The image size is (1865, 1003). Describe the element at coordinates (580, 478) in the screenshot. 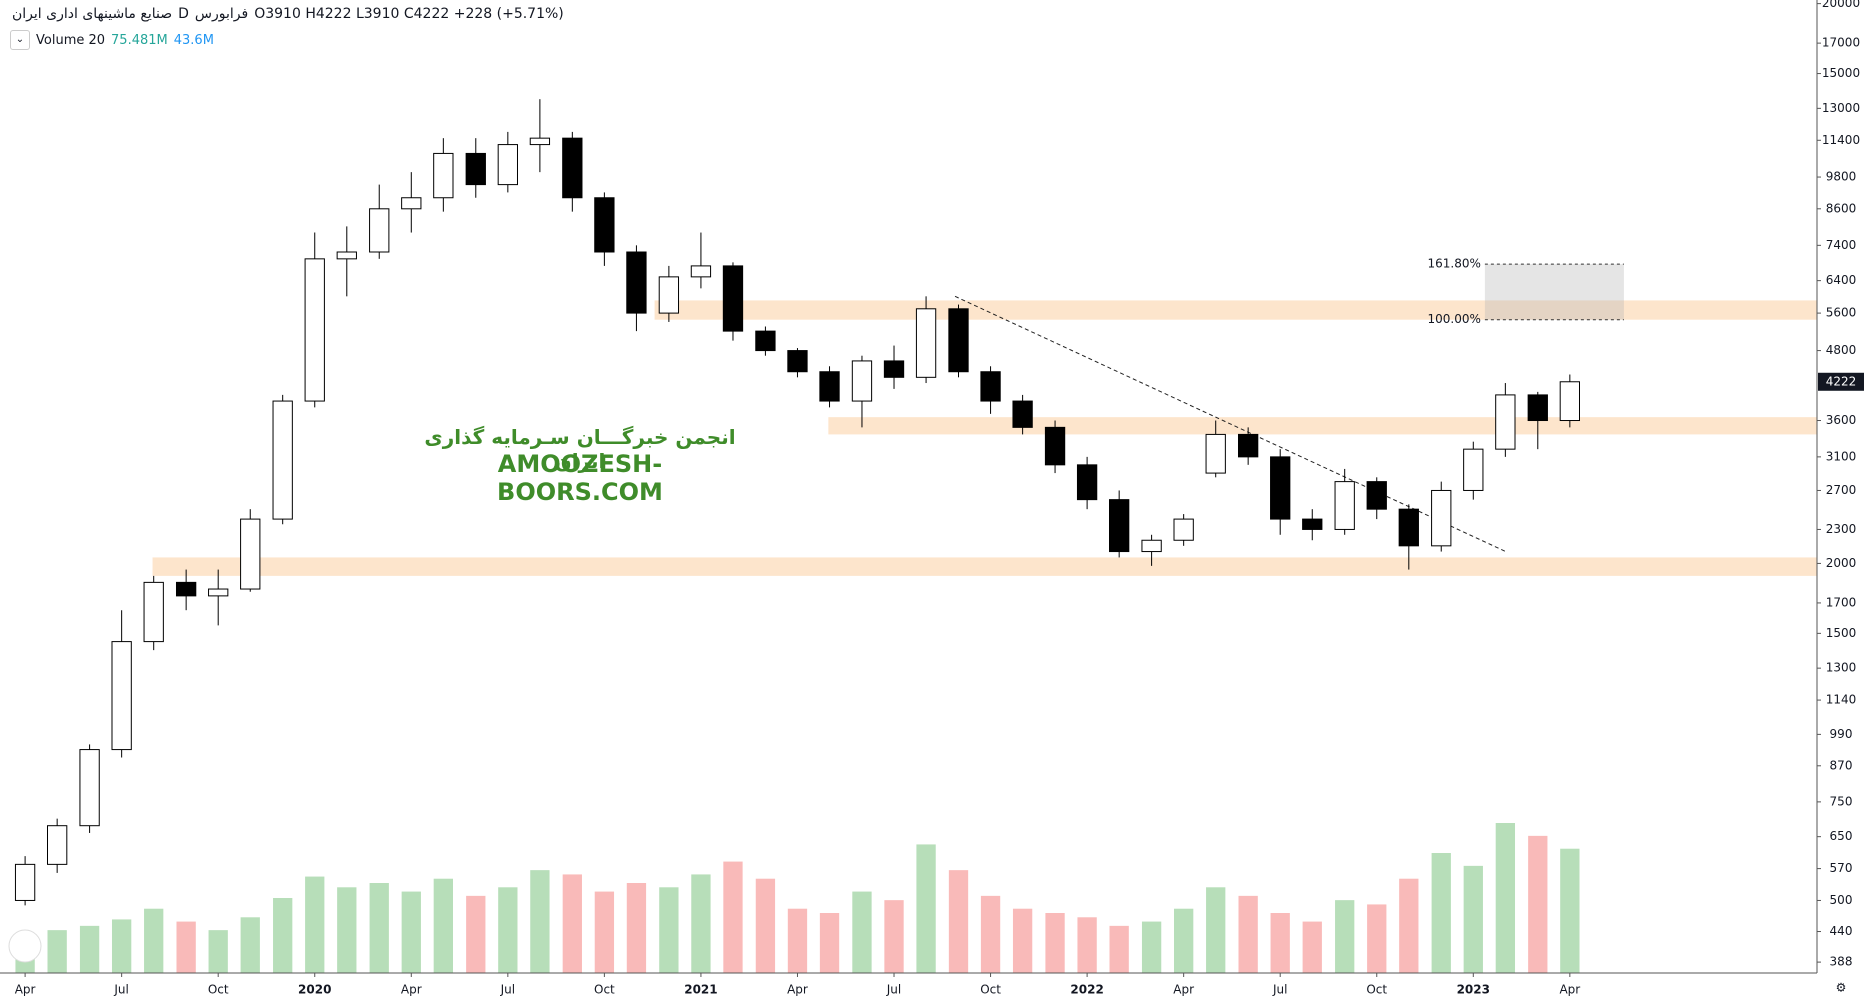

I see `watermark: AMOOZESH-BOORS.COM` at that location.